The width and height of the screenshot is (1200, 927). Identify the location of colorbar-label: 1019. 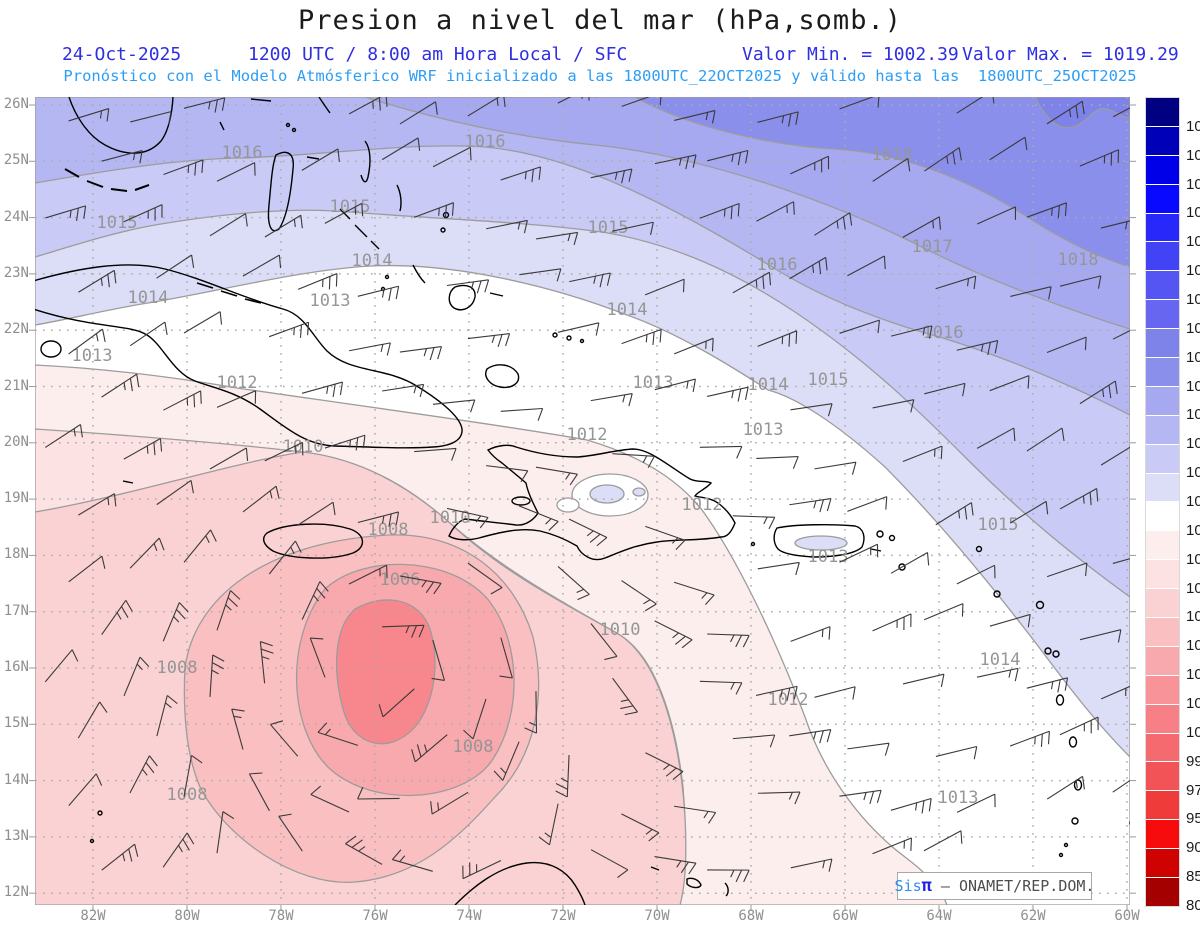
(1193, 357).